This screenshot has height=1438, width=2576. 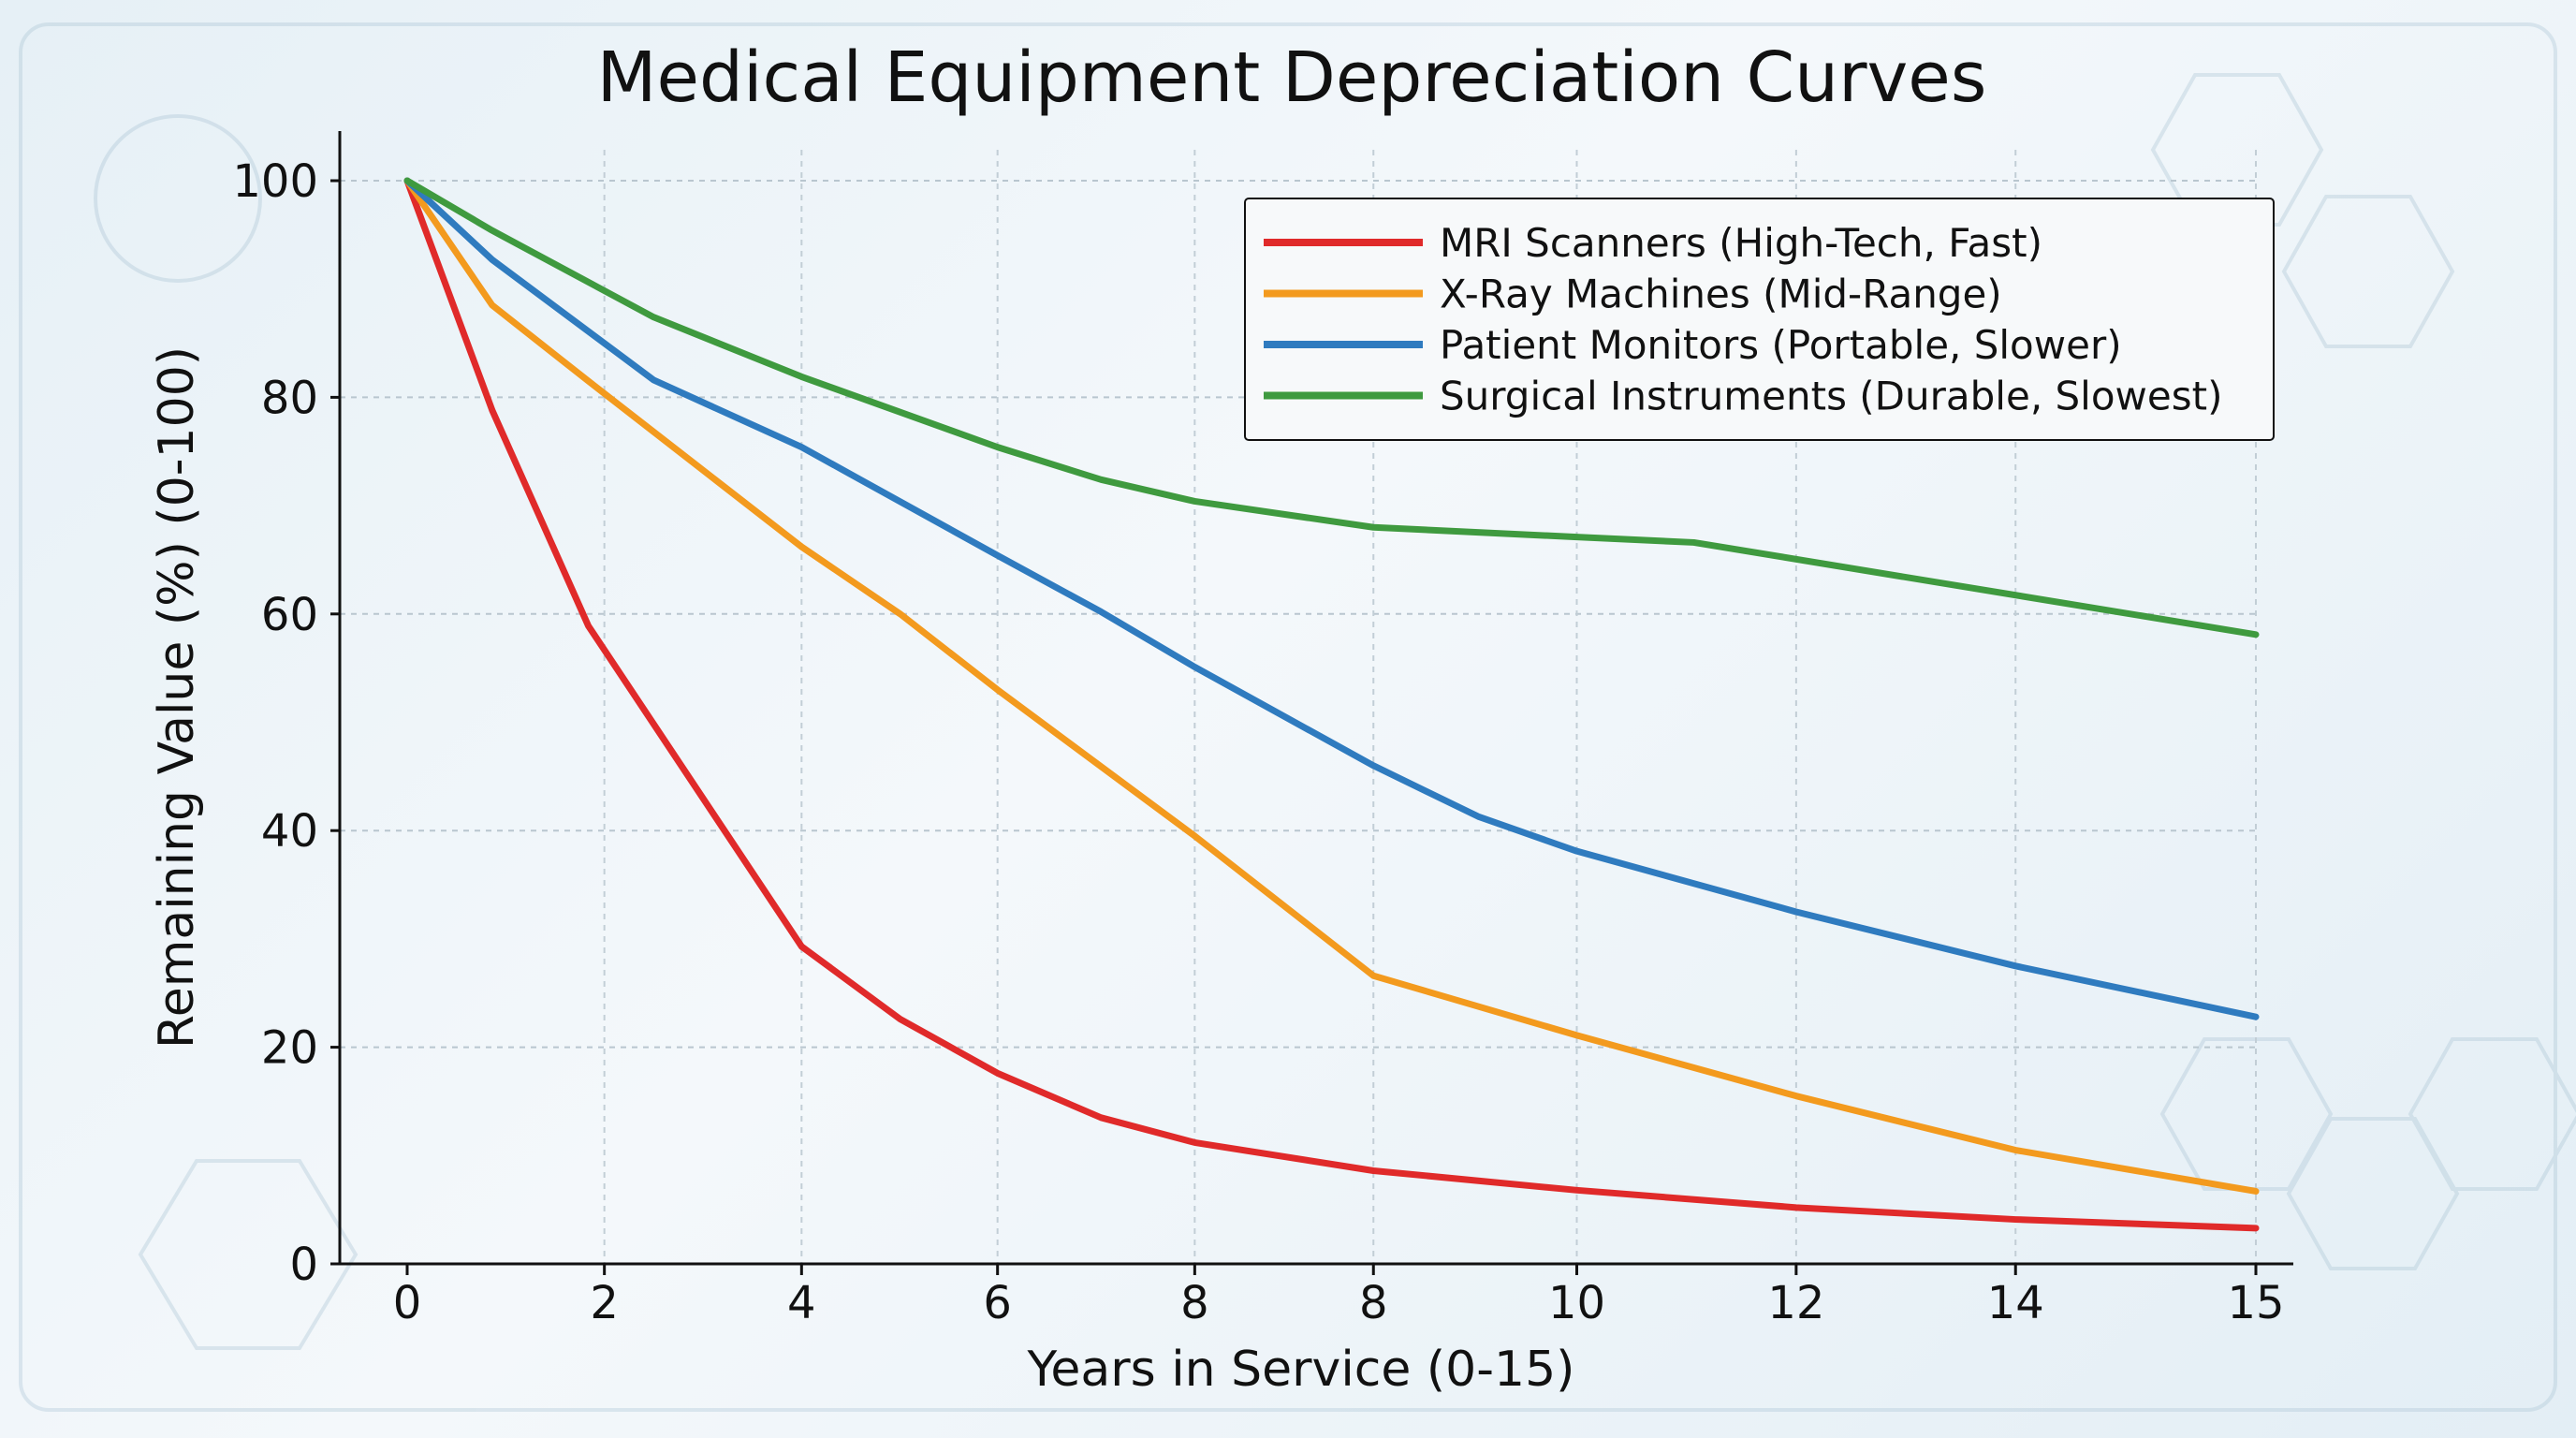 What do you see at coordinates (2368, 271) in the screenshot?
I see `pill-icon` at bounding box center [2368, 271].